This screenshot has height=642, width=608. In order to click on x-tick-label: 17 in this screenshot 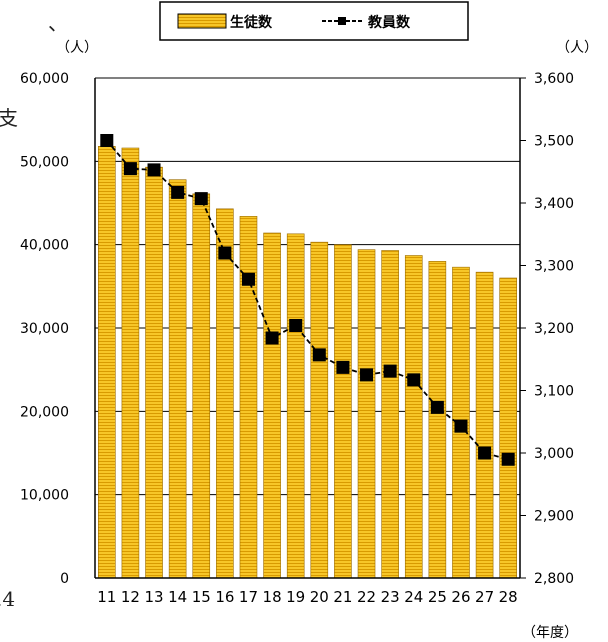, I will do `click(248, 597)`.